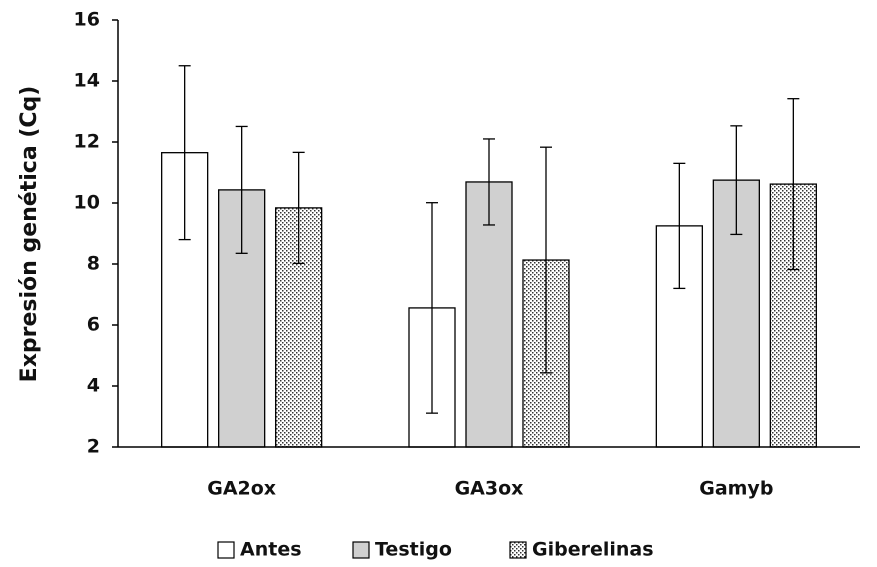 The image size is (877, 567). What do you see at coordinates (87, 20) in the screenshot?
I see `y-tick-label: 16` at bounding box center [87, 20].